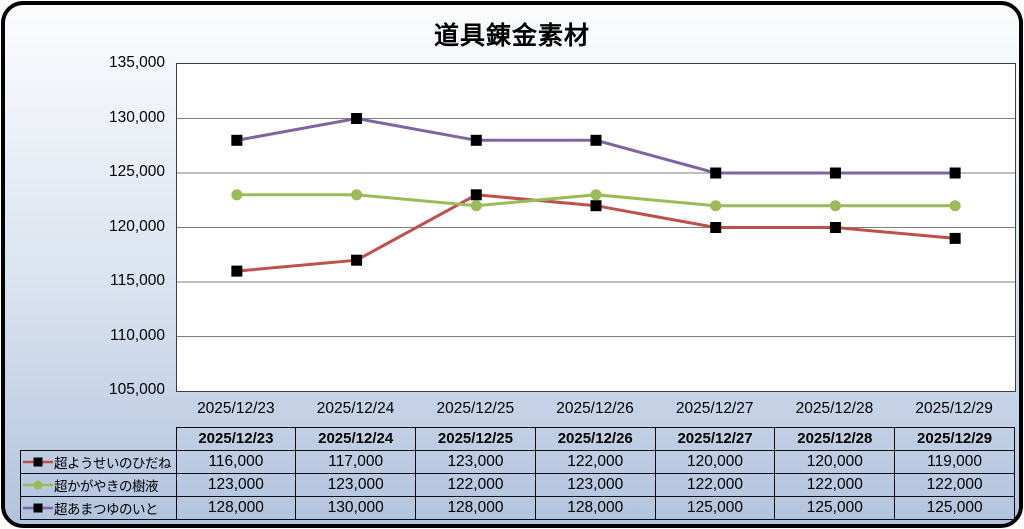 The image size is (1024, 529). I want to click on table-header-cell: 2025/12/29, so click(954, 439).